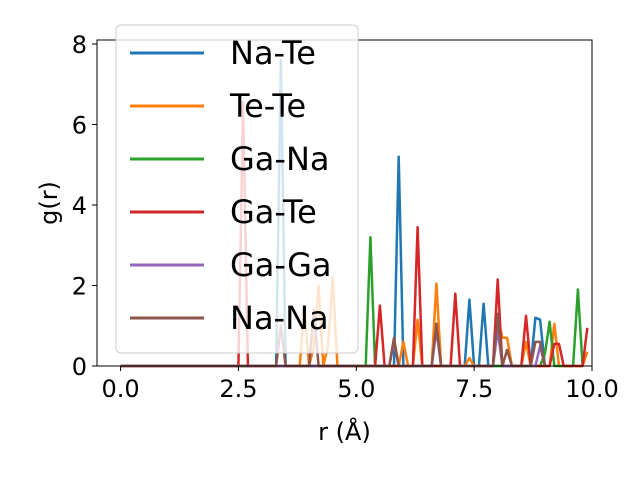 This screenshot has height=480, width=640. Describe the element at coordinates (273, 212) in the screenshot. I see `legend-label-ga-te: Ga-Te` at that location.